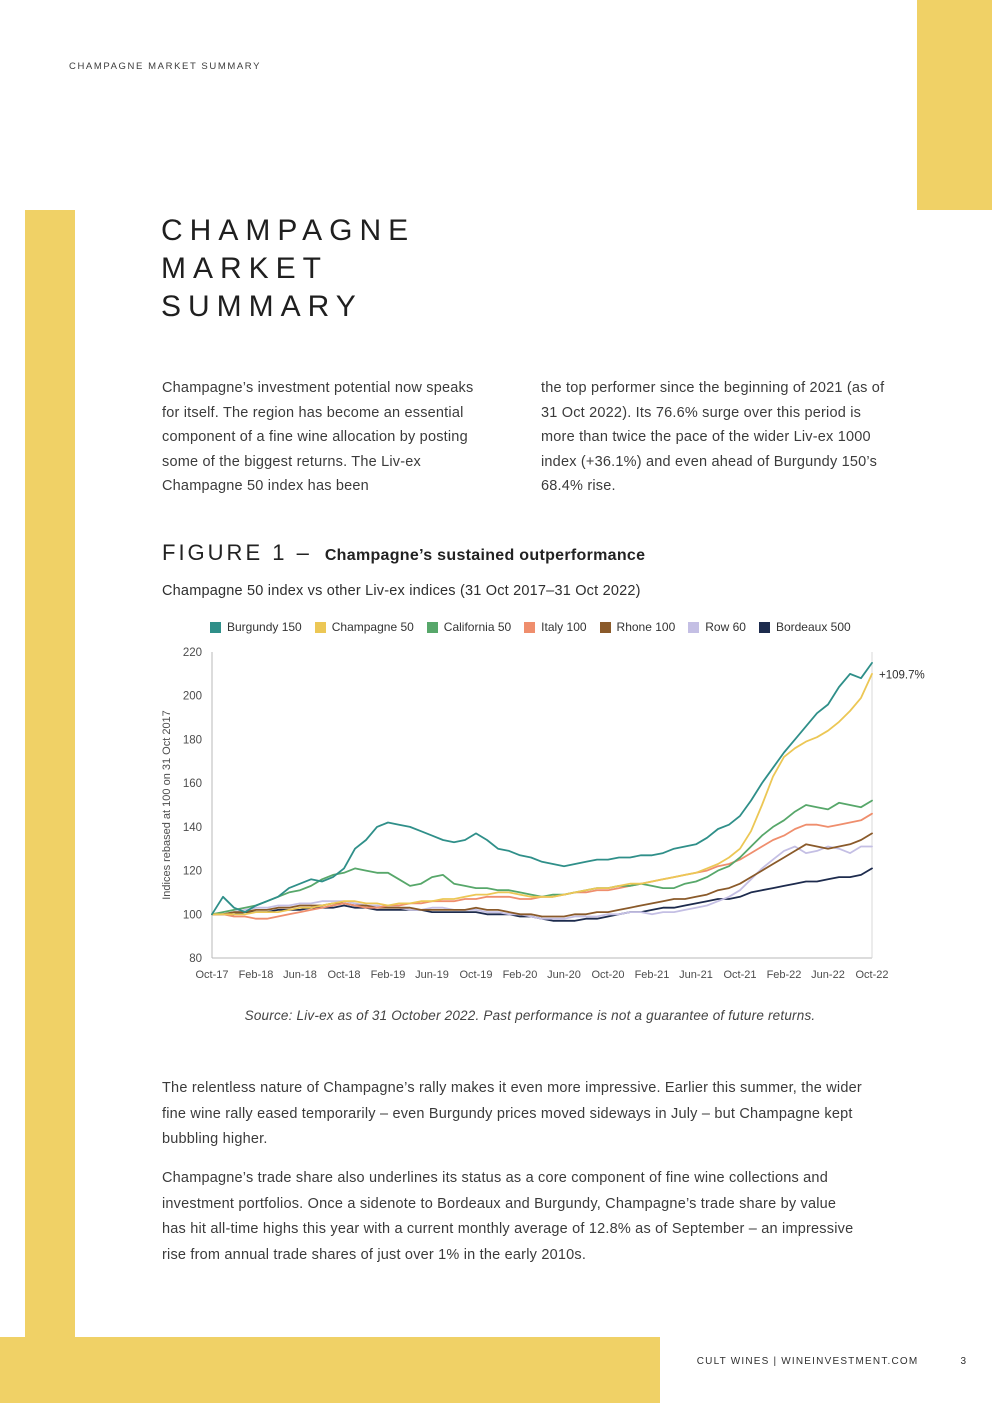 The image size is (992, 1403). I want to click on page-title-line-2: MARKET, so click(245, 268).